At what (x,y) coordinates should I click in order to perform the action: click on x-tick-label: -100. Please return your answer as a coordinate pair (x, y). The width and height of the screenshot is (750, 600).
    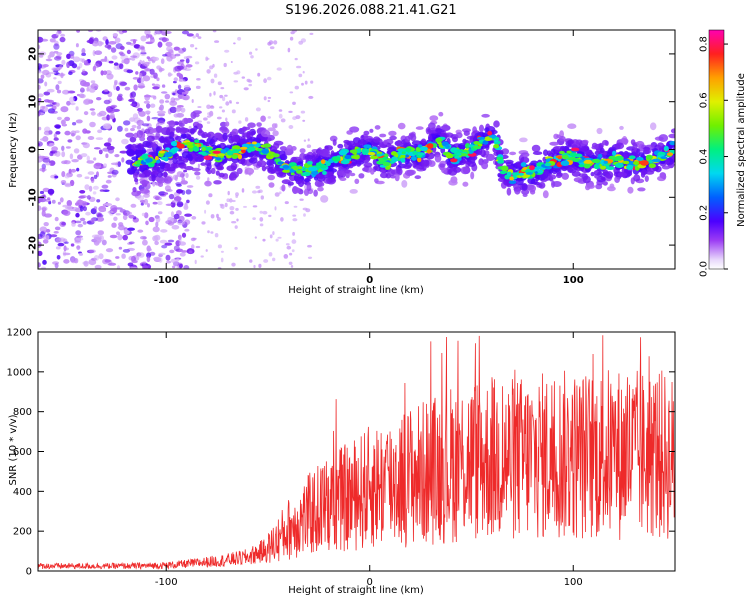
    Looking at the image, I should click on (166, 280).